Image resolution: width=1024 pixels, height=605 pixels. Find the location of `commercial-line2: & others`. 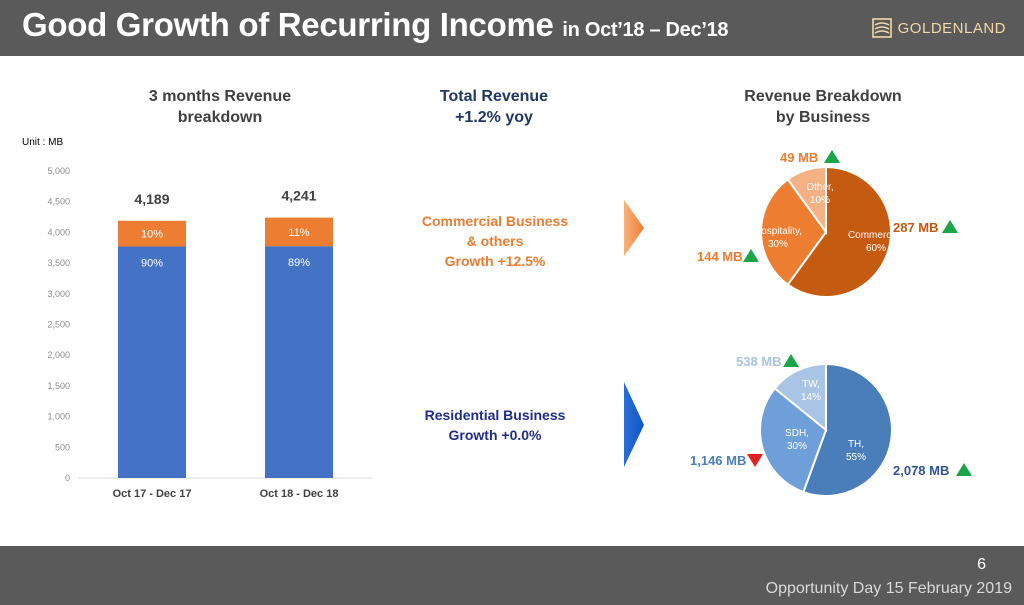

commercial-line2: & others is located at coordinates (495, 241).